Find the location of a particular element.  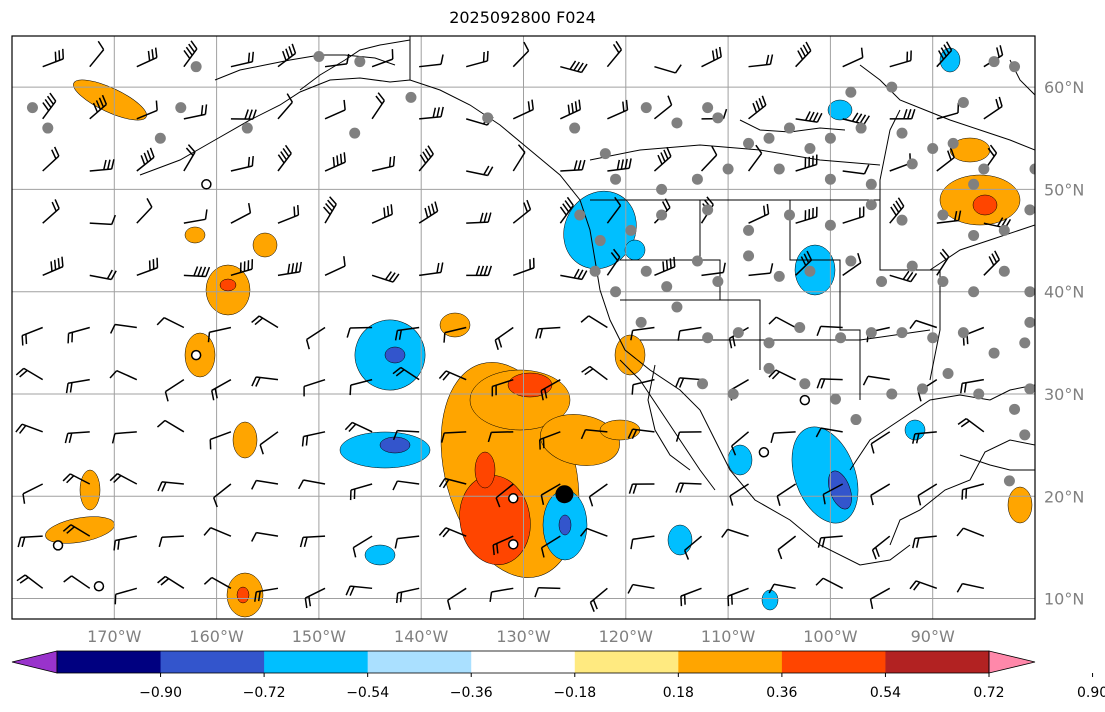

colorbar-tick-label: −0.90 is located at coordinates (160, 693).